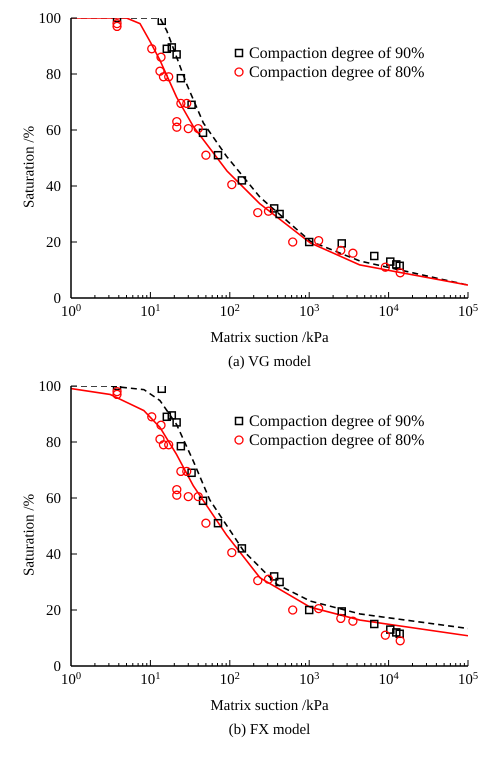 The width and height of the screenshot is (482, 758). I want to click on text: (a) VG model, so click(270, 362).